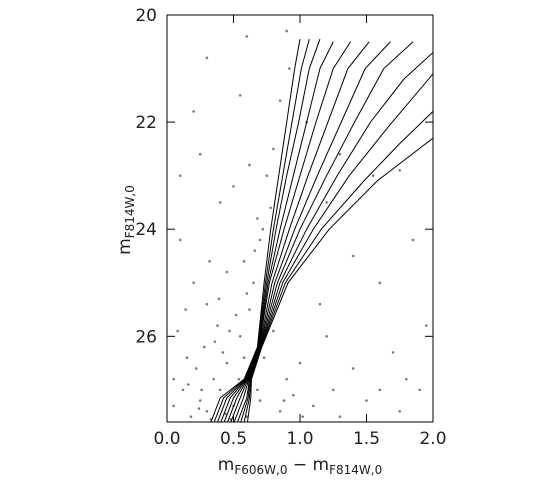  What do you see at coordinates (366, 439) in the screenshot?
I see `x-tick-label: 1.5` at bounding box center [366, 439].